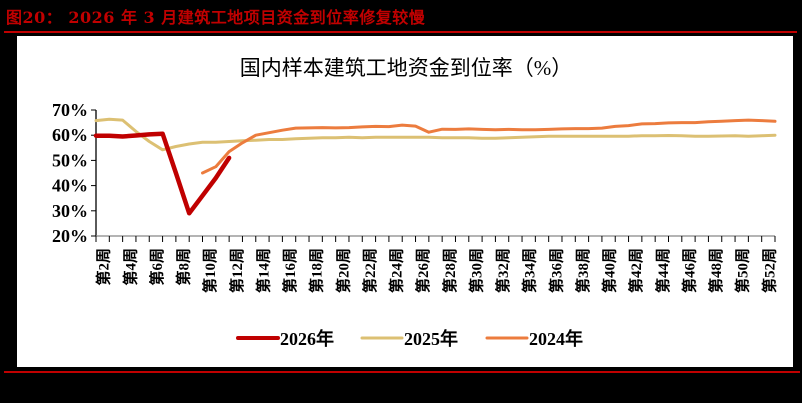 The image size is (802, 403). I want to click on x-tick-label: 第52周, so click(769, 270).